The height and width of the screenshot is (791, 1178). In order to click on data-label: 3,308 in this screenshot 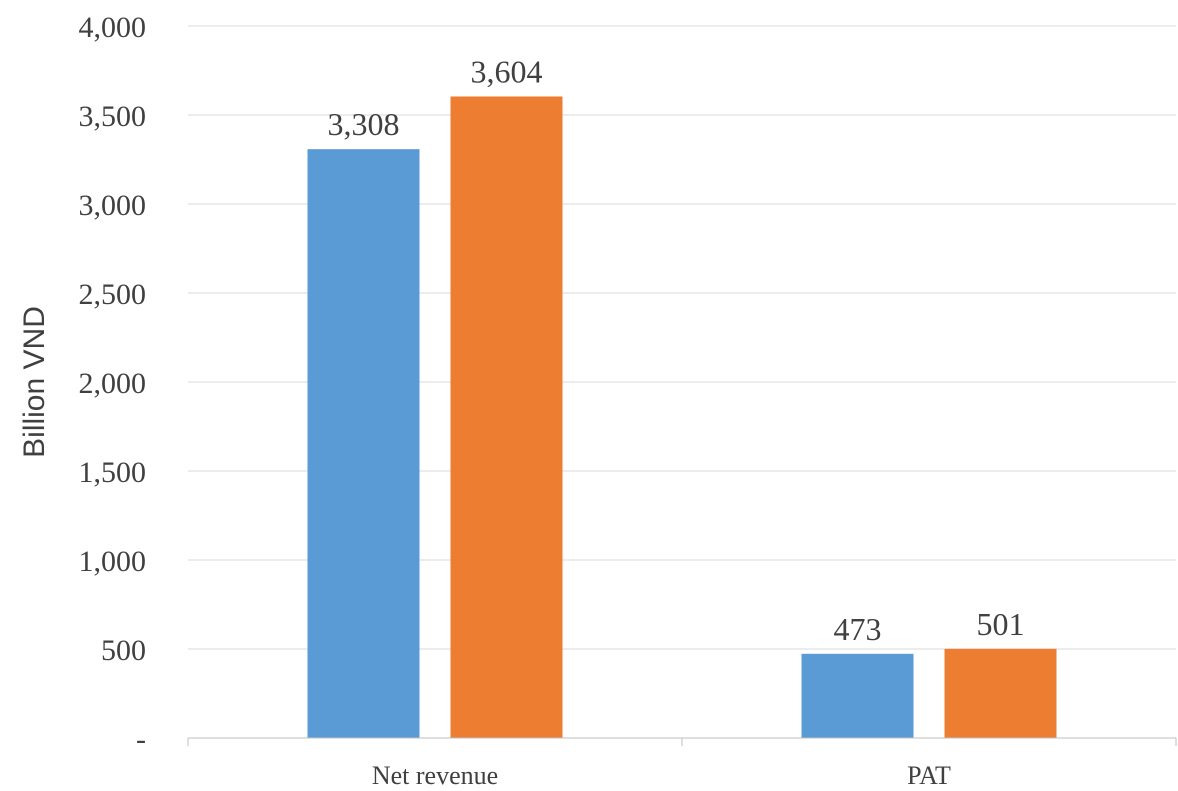, I will do `click(364, 124)`.